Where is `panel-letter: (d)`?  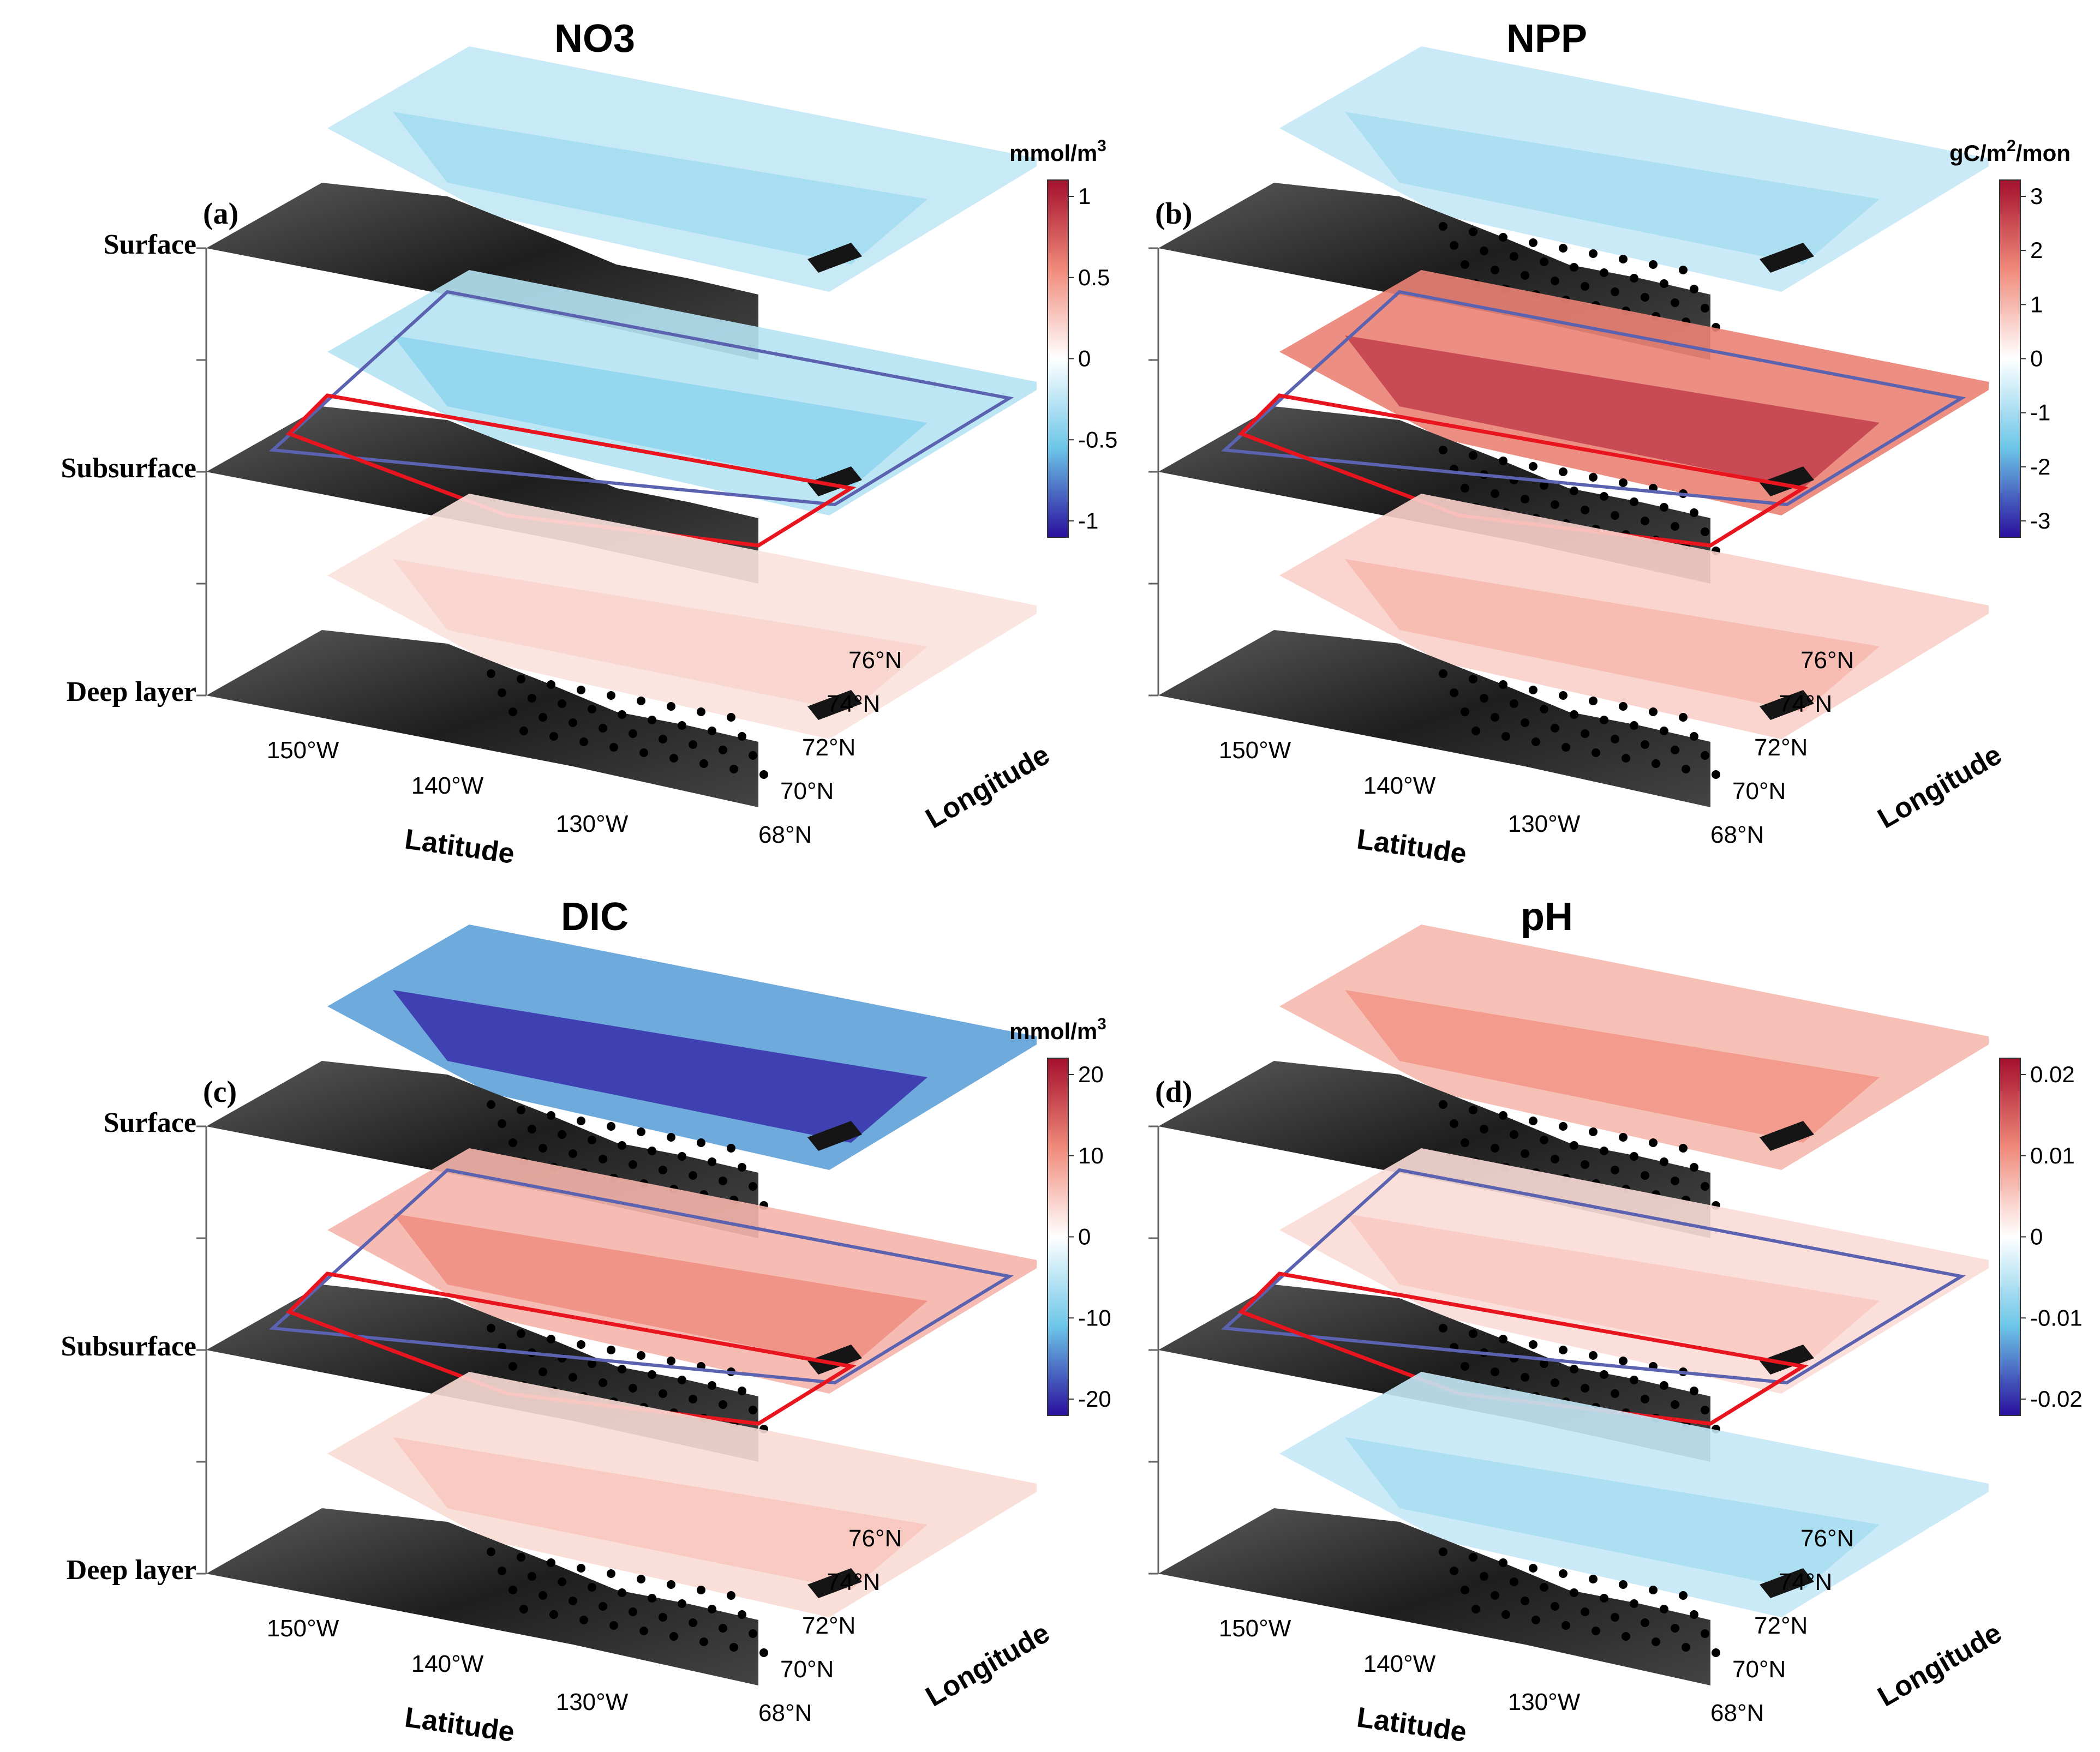 panel-letter: (d) is located at coordinates (1173, 1092).